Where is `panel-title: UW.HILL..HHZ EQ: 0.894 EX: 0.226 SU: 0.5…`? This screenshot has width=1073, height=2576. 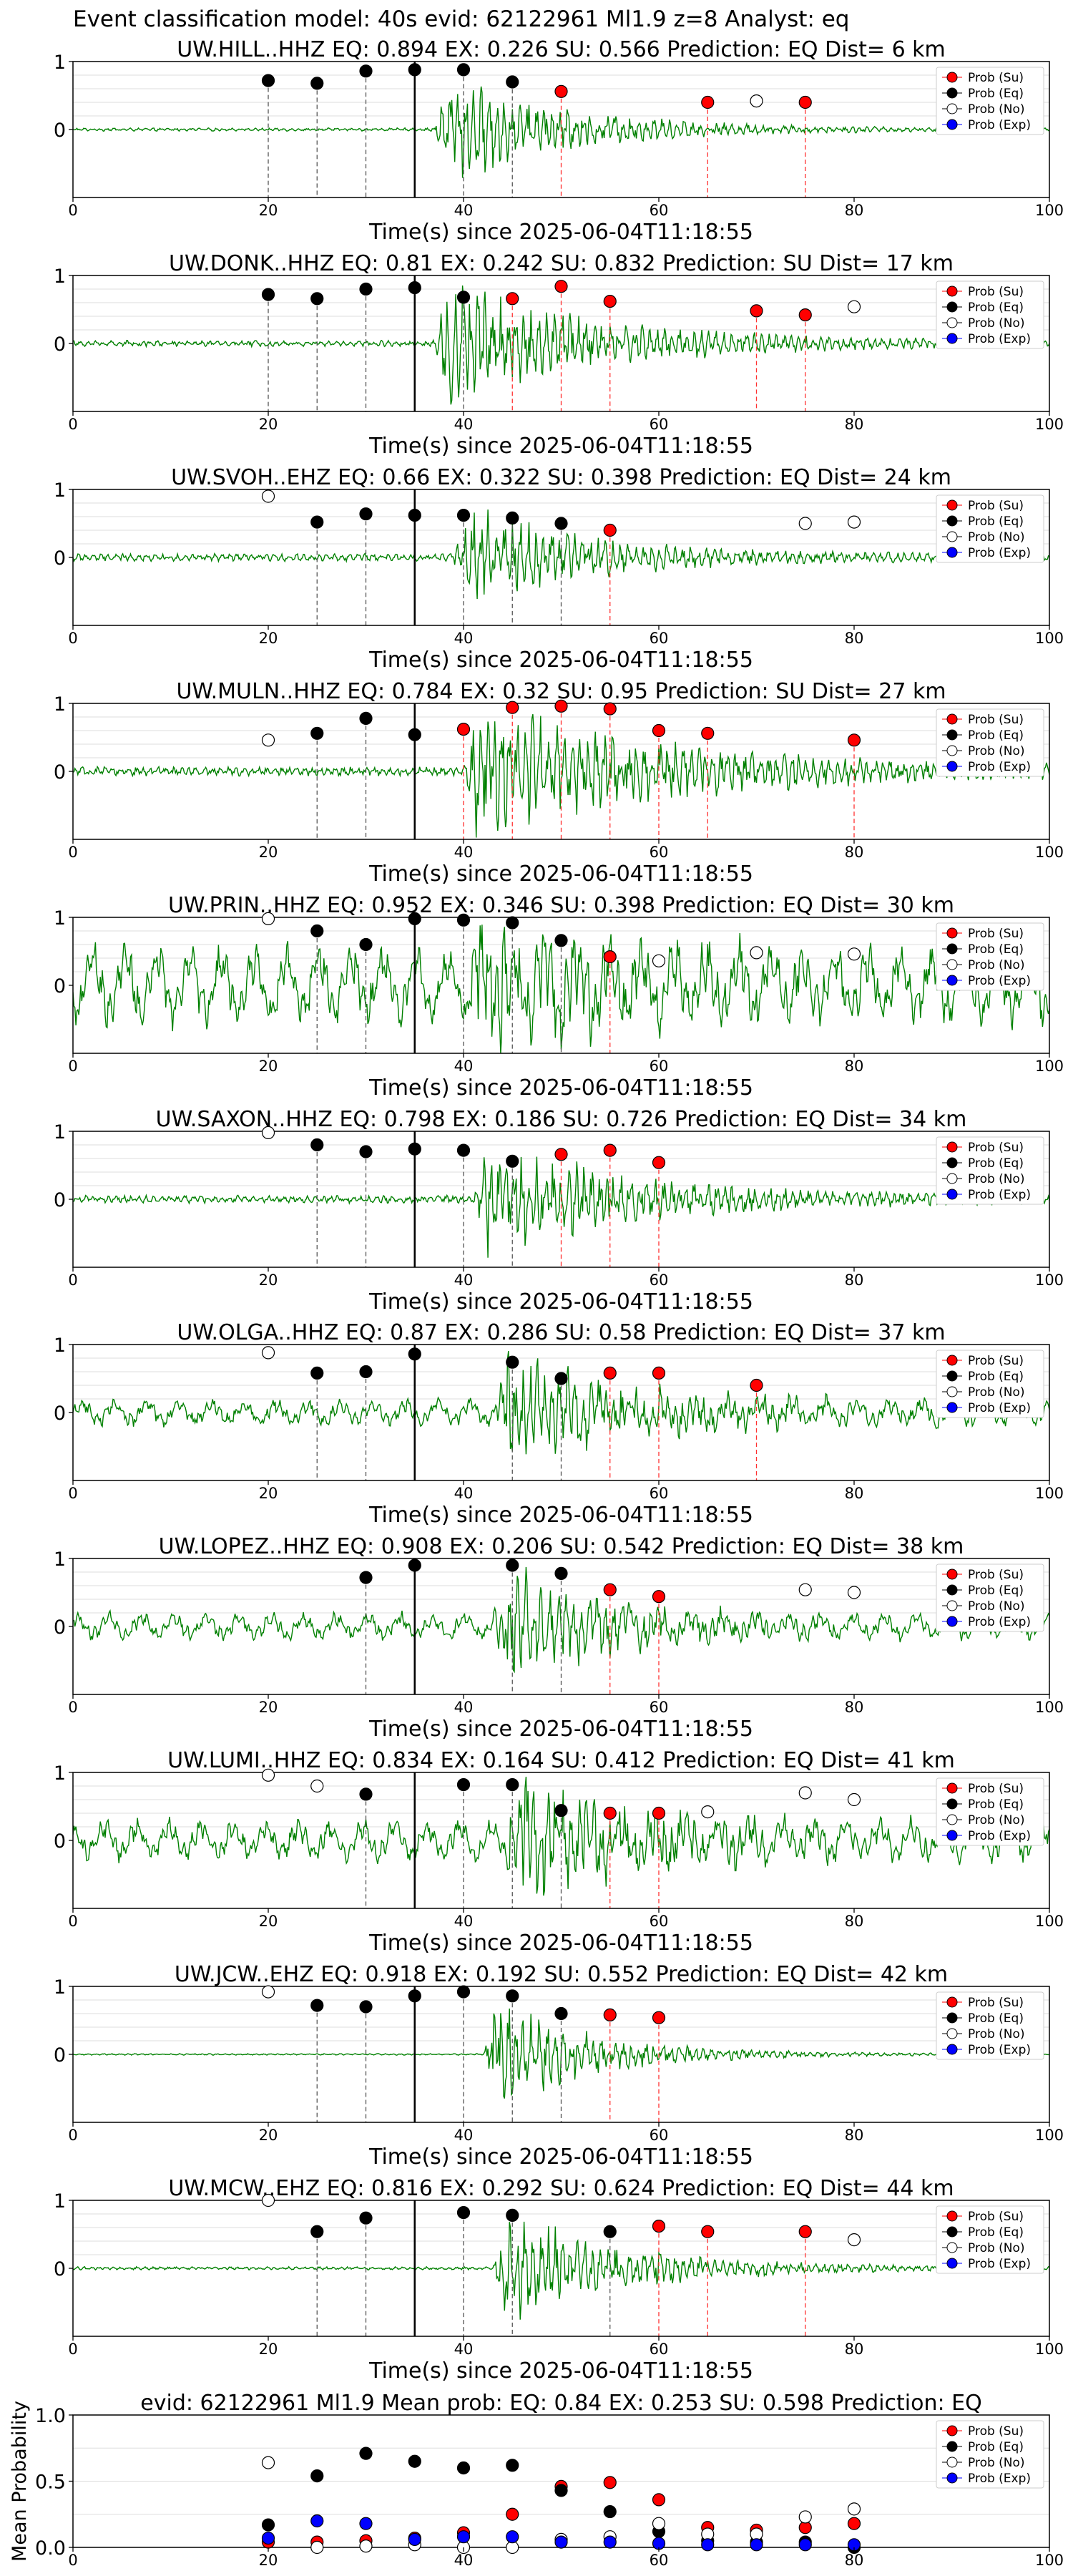
panel-title: UW.HILL..HHZ EQ: 0.894 EX: 0.226 SU: 0.5… is located at coordinates (561, 49).